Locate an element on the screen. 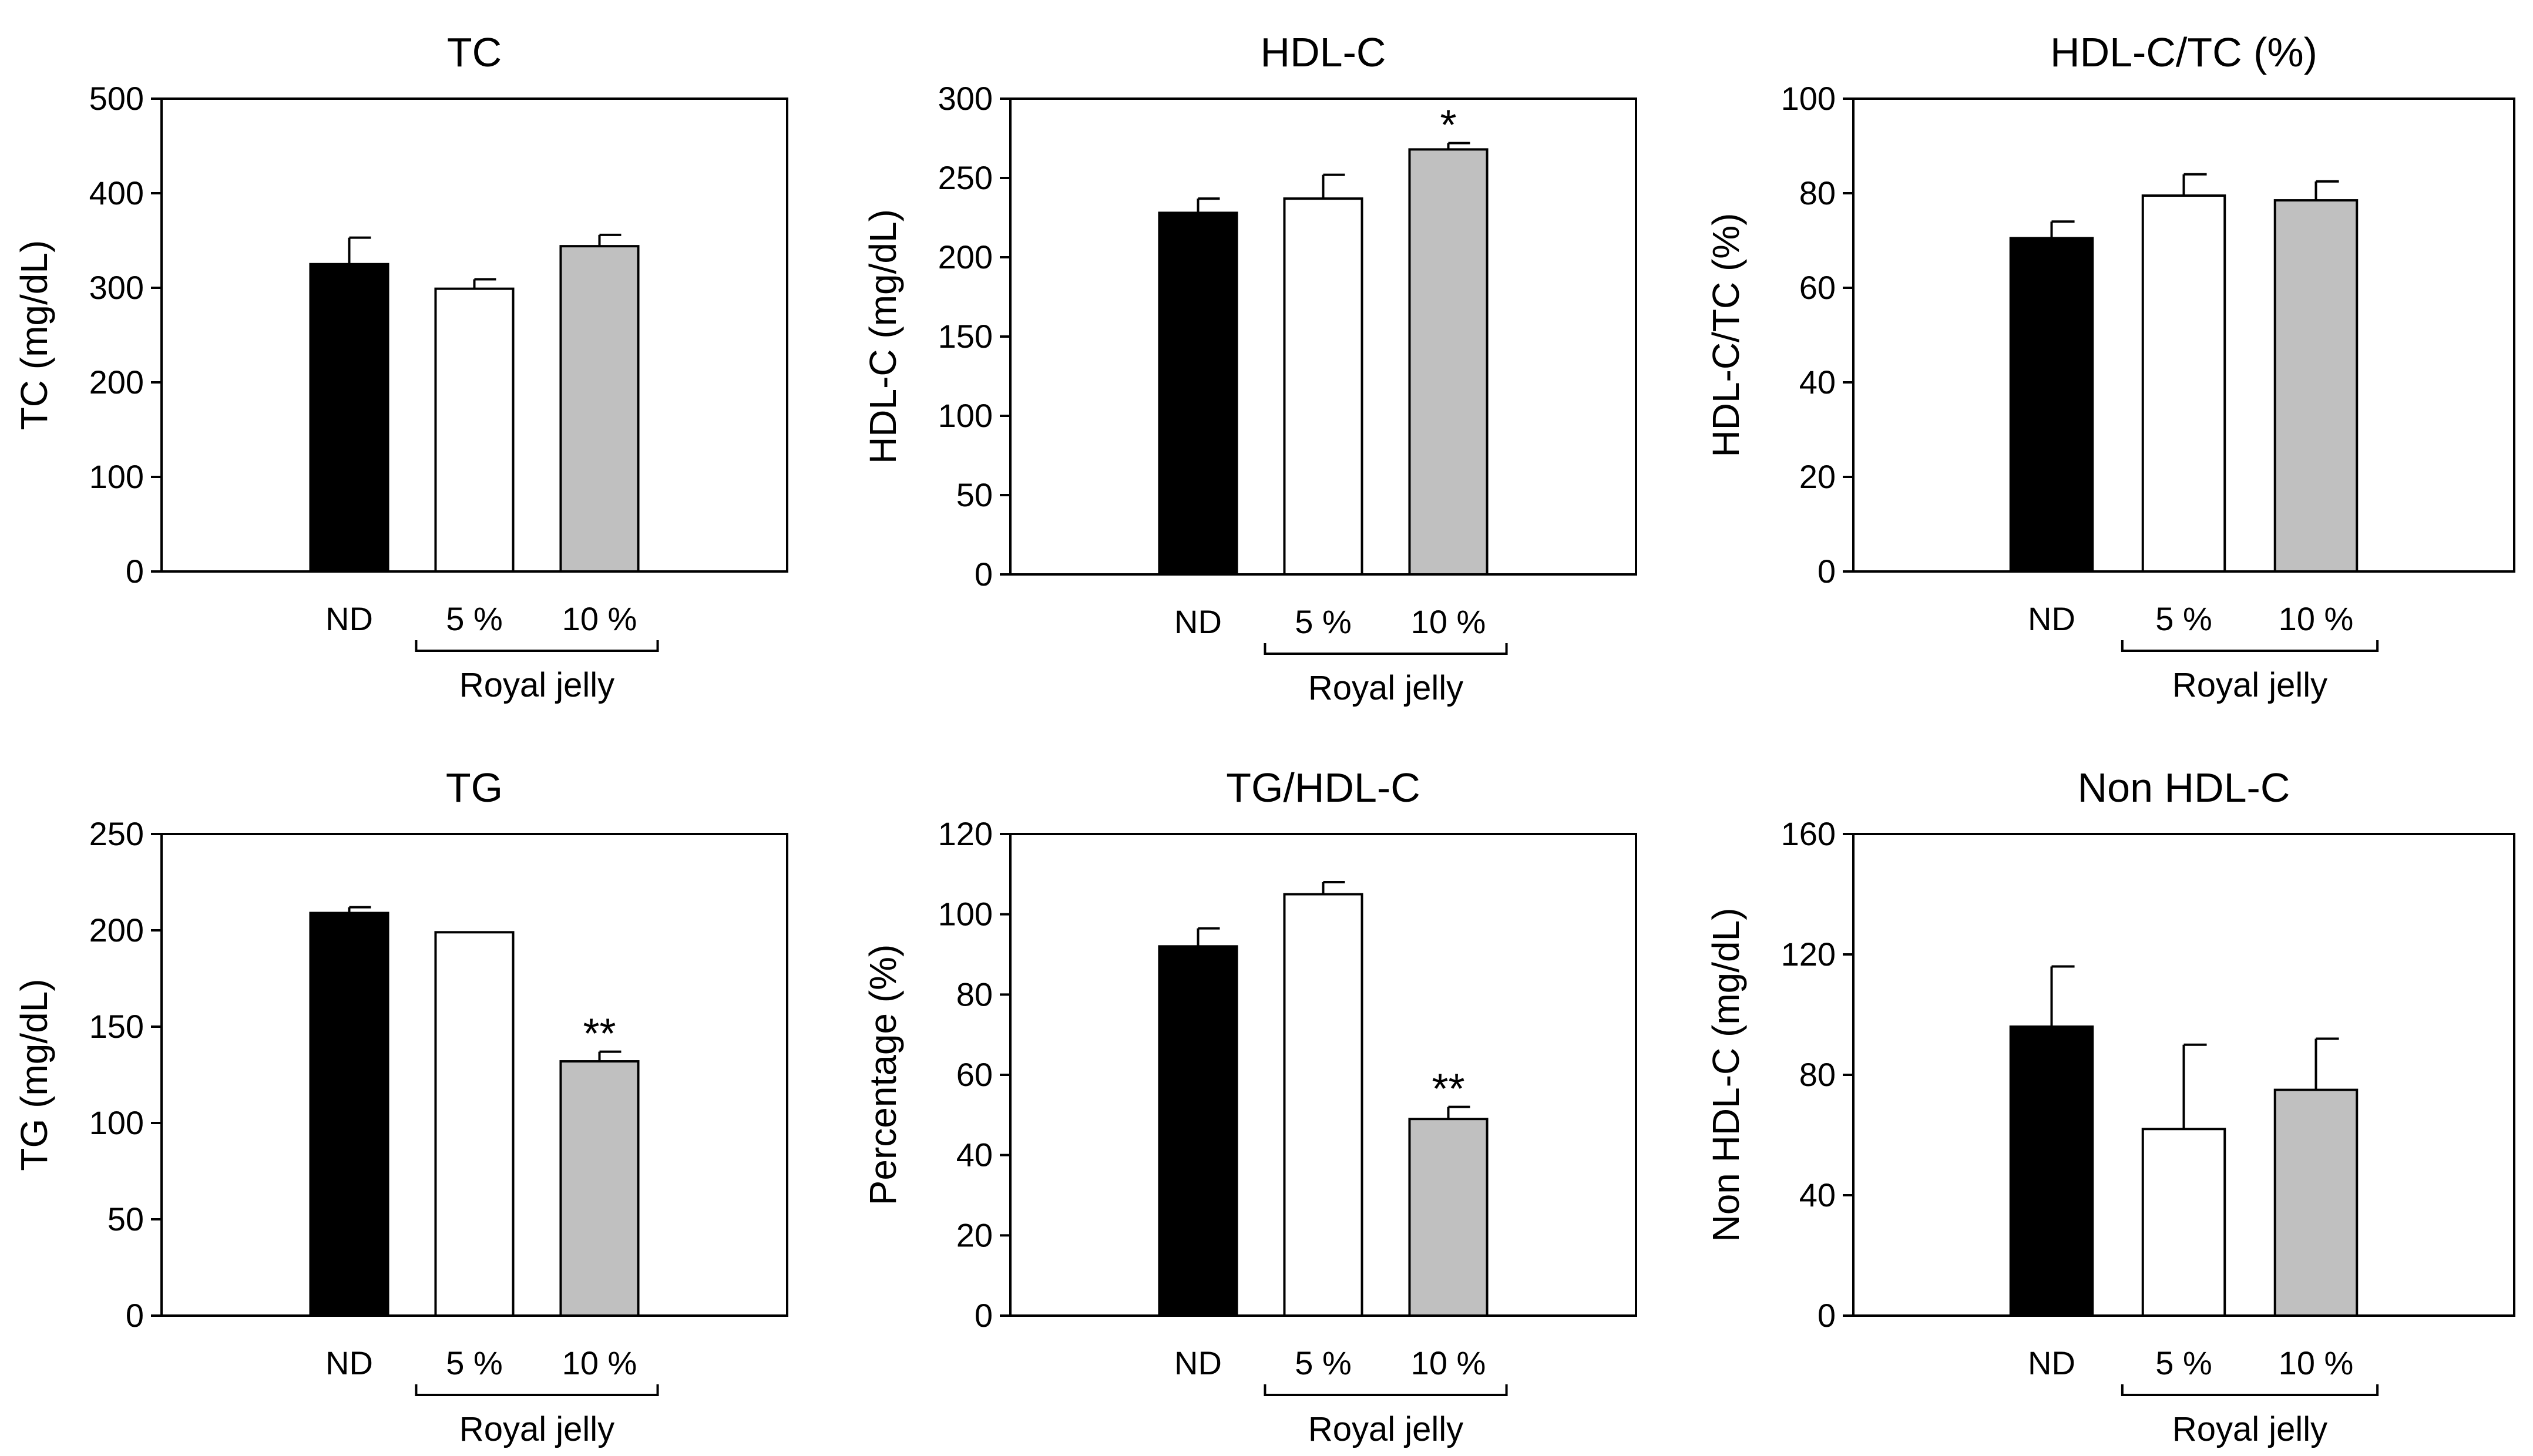 This screenshot has width=2533, height=1456. y-tick-label: 20 is located at coordinates (974, 1234).